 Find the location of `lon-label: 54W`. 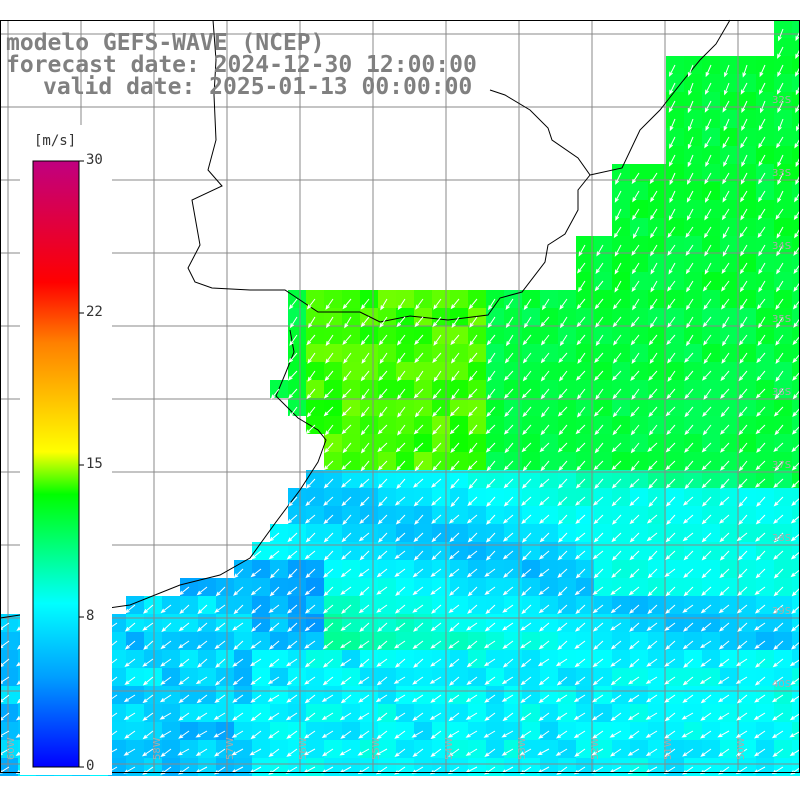

lon-label: 54W is located at coordinates (449, 748).